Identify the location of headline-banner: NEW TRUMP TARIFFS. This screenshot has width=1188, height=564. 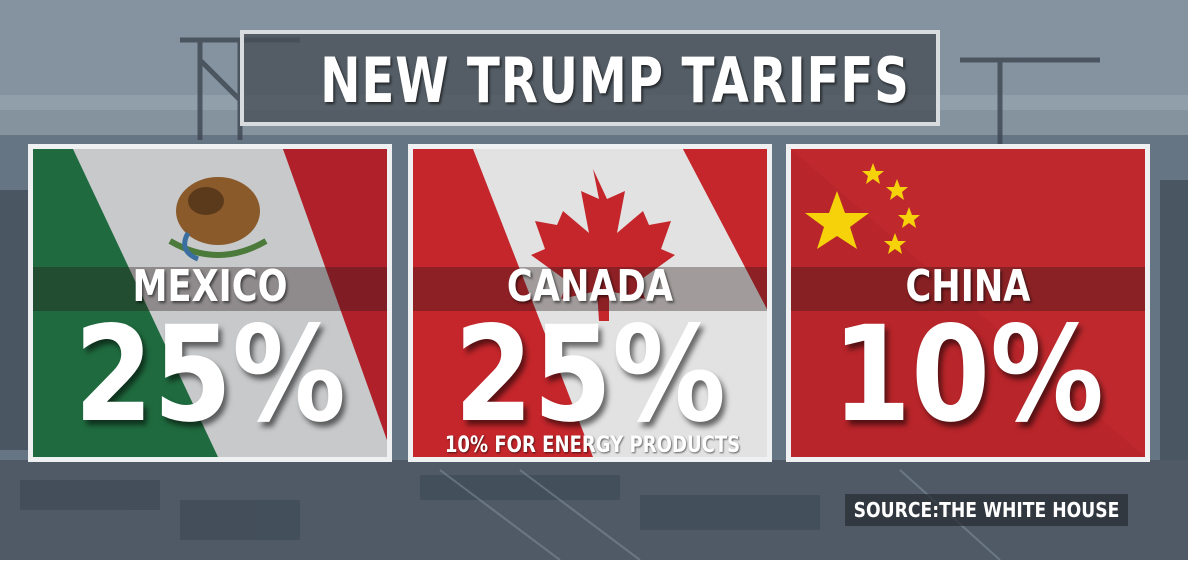
(590, 78).